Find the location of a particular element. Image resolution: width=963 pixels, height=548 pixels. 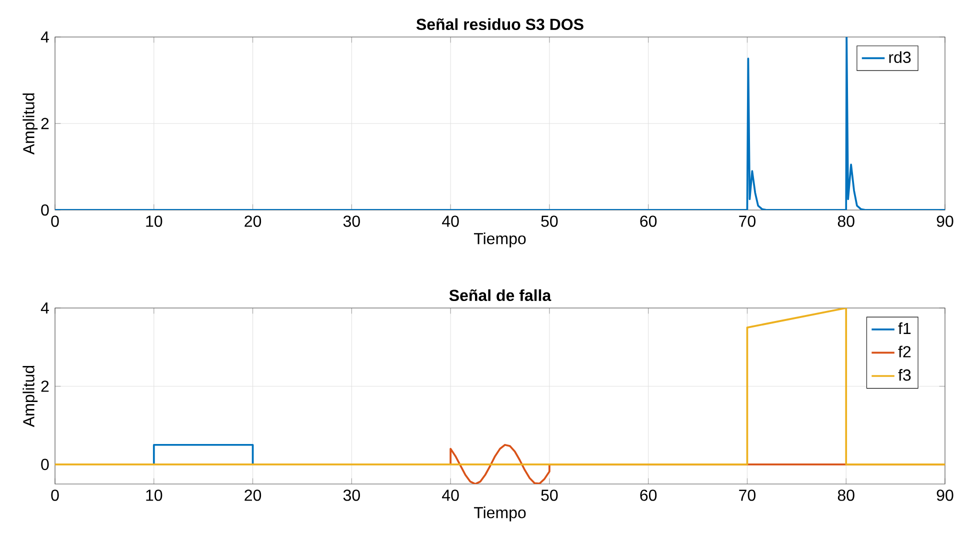

legend-label: f2 is located at coordinates (904, 352).